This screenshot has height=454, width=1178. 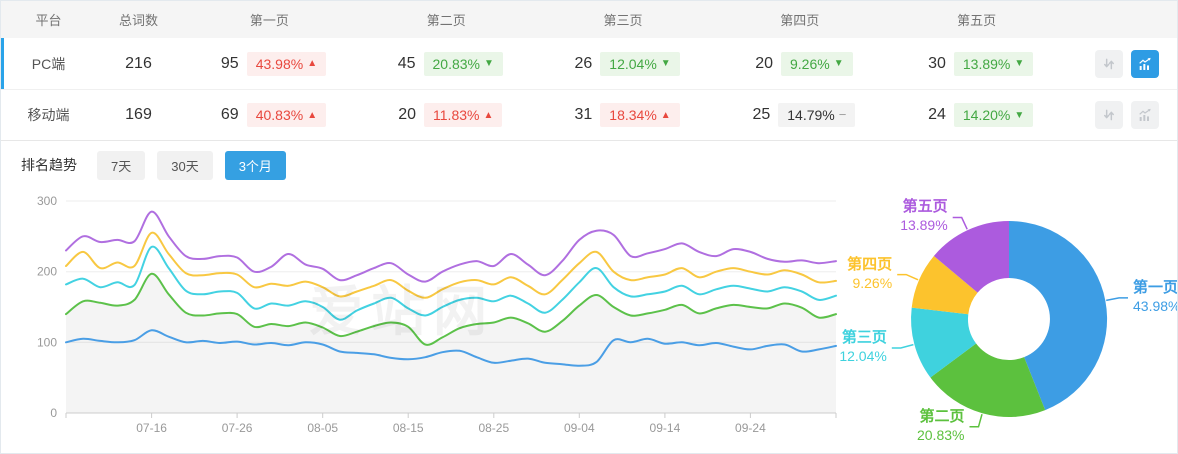 I want to click on donut-label-第一页: 第一页 43.98%, so click(x=1155, y=296).